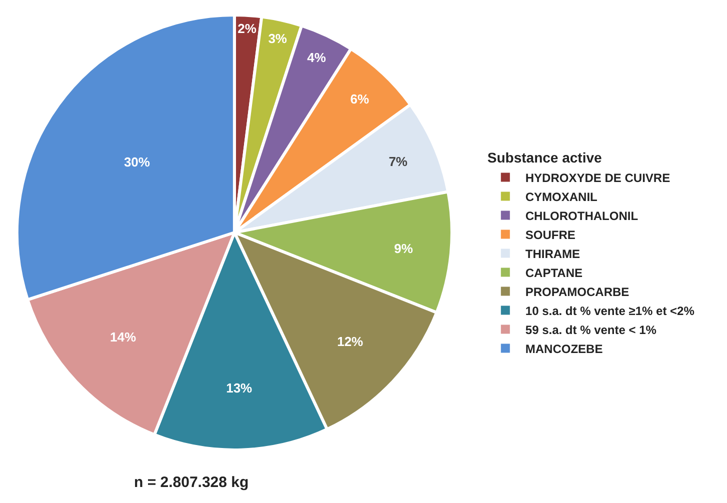  What do you see at coordinates (554, 273) in the screenshot?
I see `legend-label: CAPTANE` at bounding box center [554, 273].